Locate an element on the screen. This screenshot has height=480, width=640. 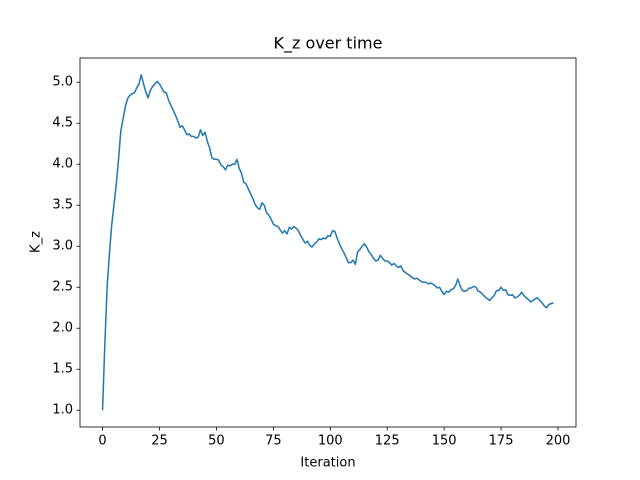
x-tick-label: 100 is located at coordinates (330, 441).